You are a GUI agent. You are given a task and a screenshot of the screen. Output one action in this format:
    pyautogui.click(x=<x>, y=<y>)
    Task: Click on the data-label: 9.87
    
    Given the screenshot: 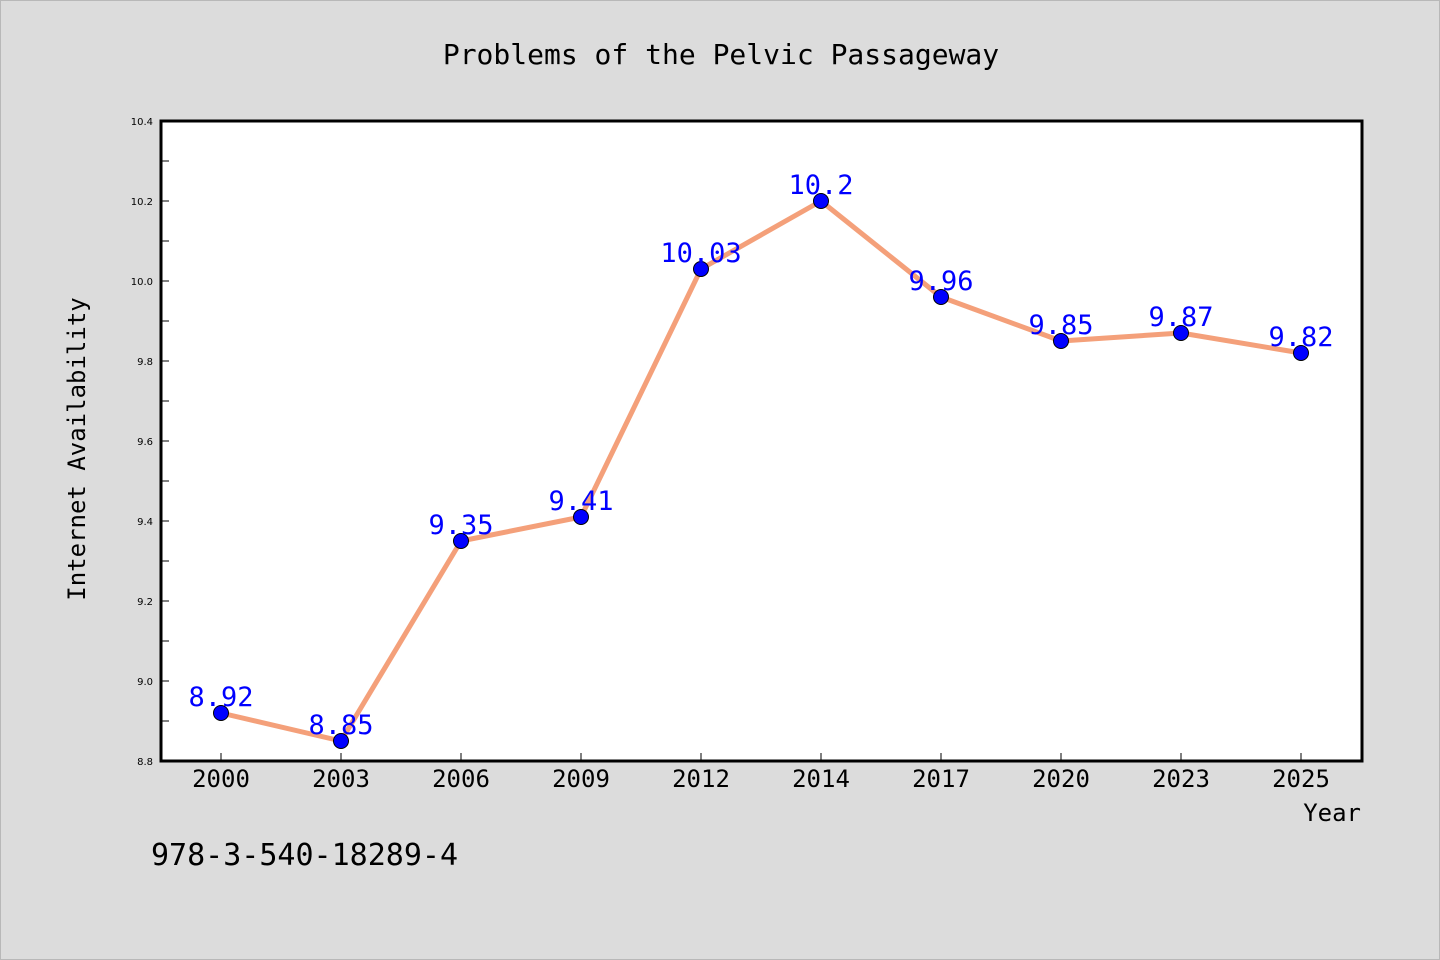 What is the action you would take?
    pyautogui.click(x=1180, y=317)
    